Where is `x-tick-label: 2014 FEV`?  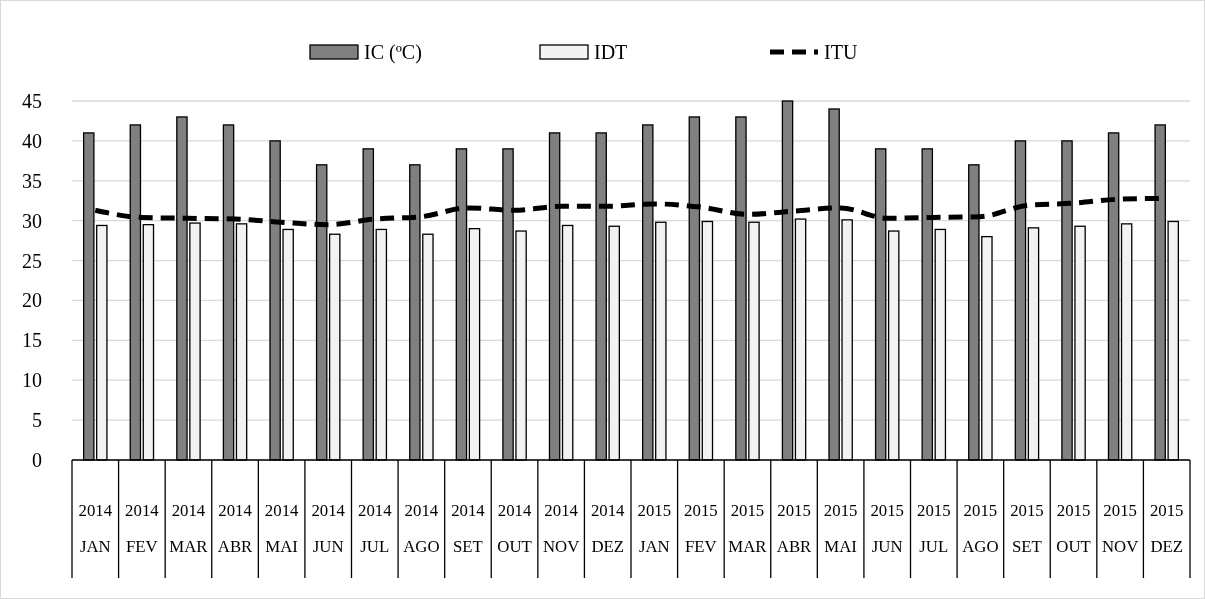
x-tick-label: 2014 FEV is located at coordinates (142, 528).